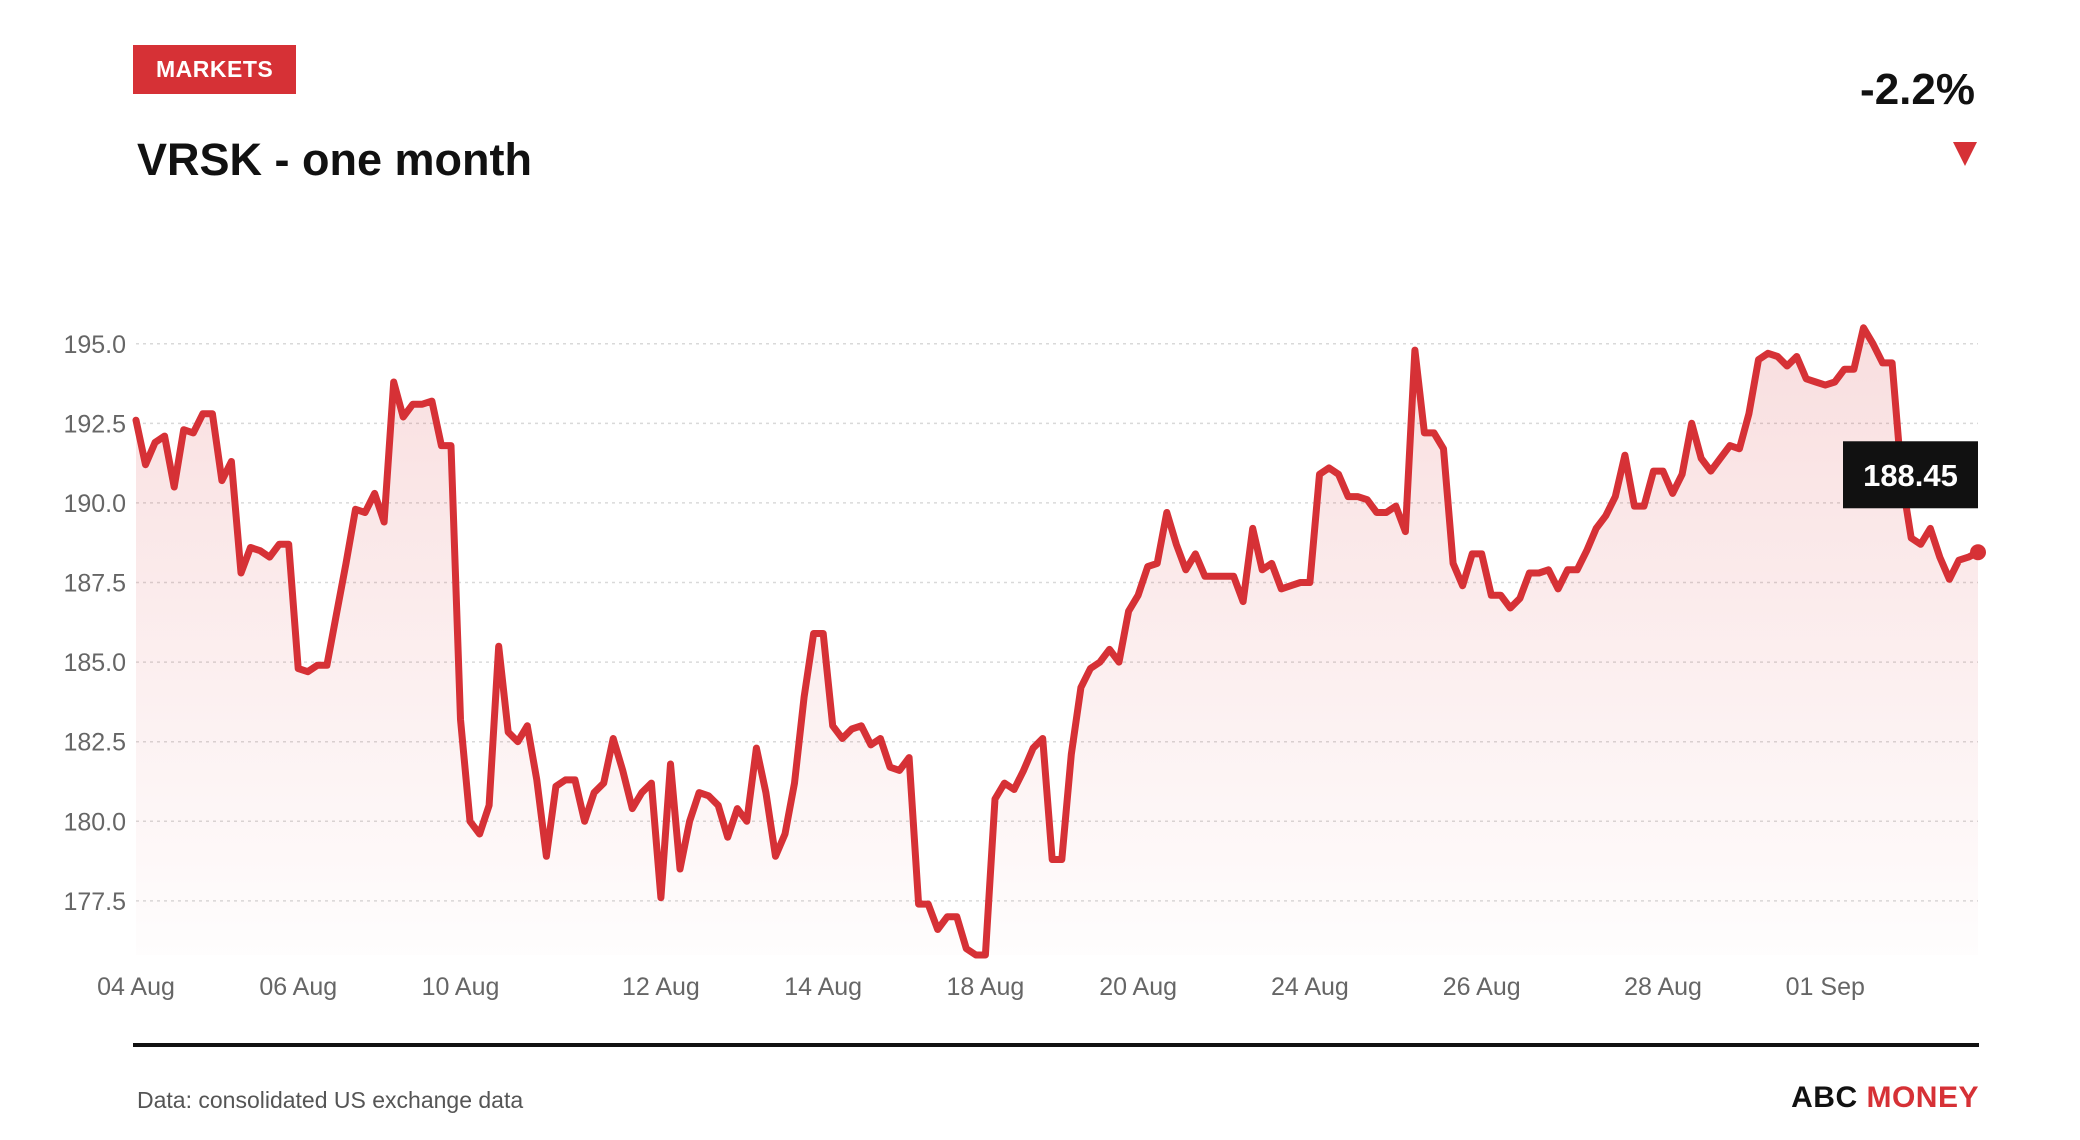  Describe the element at coordinates (823, 987) in the screenshot. I see `x-tick-label: 14 Aug` at that location.